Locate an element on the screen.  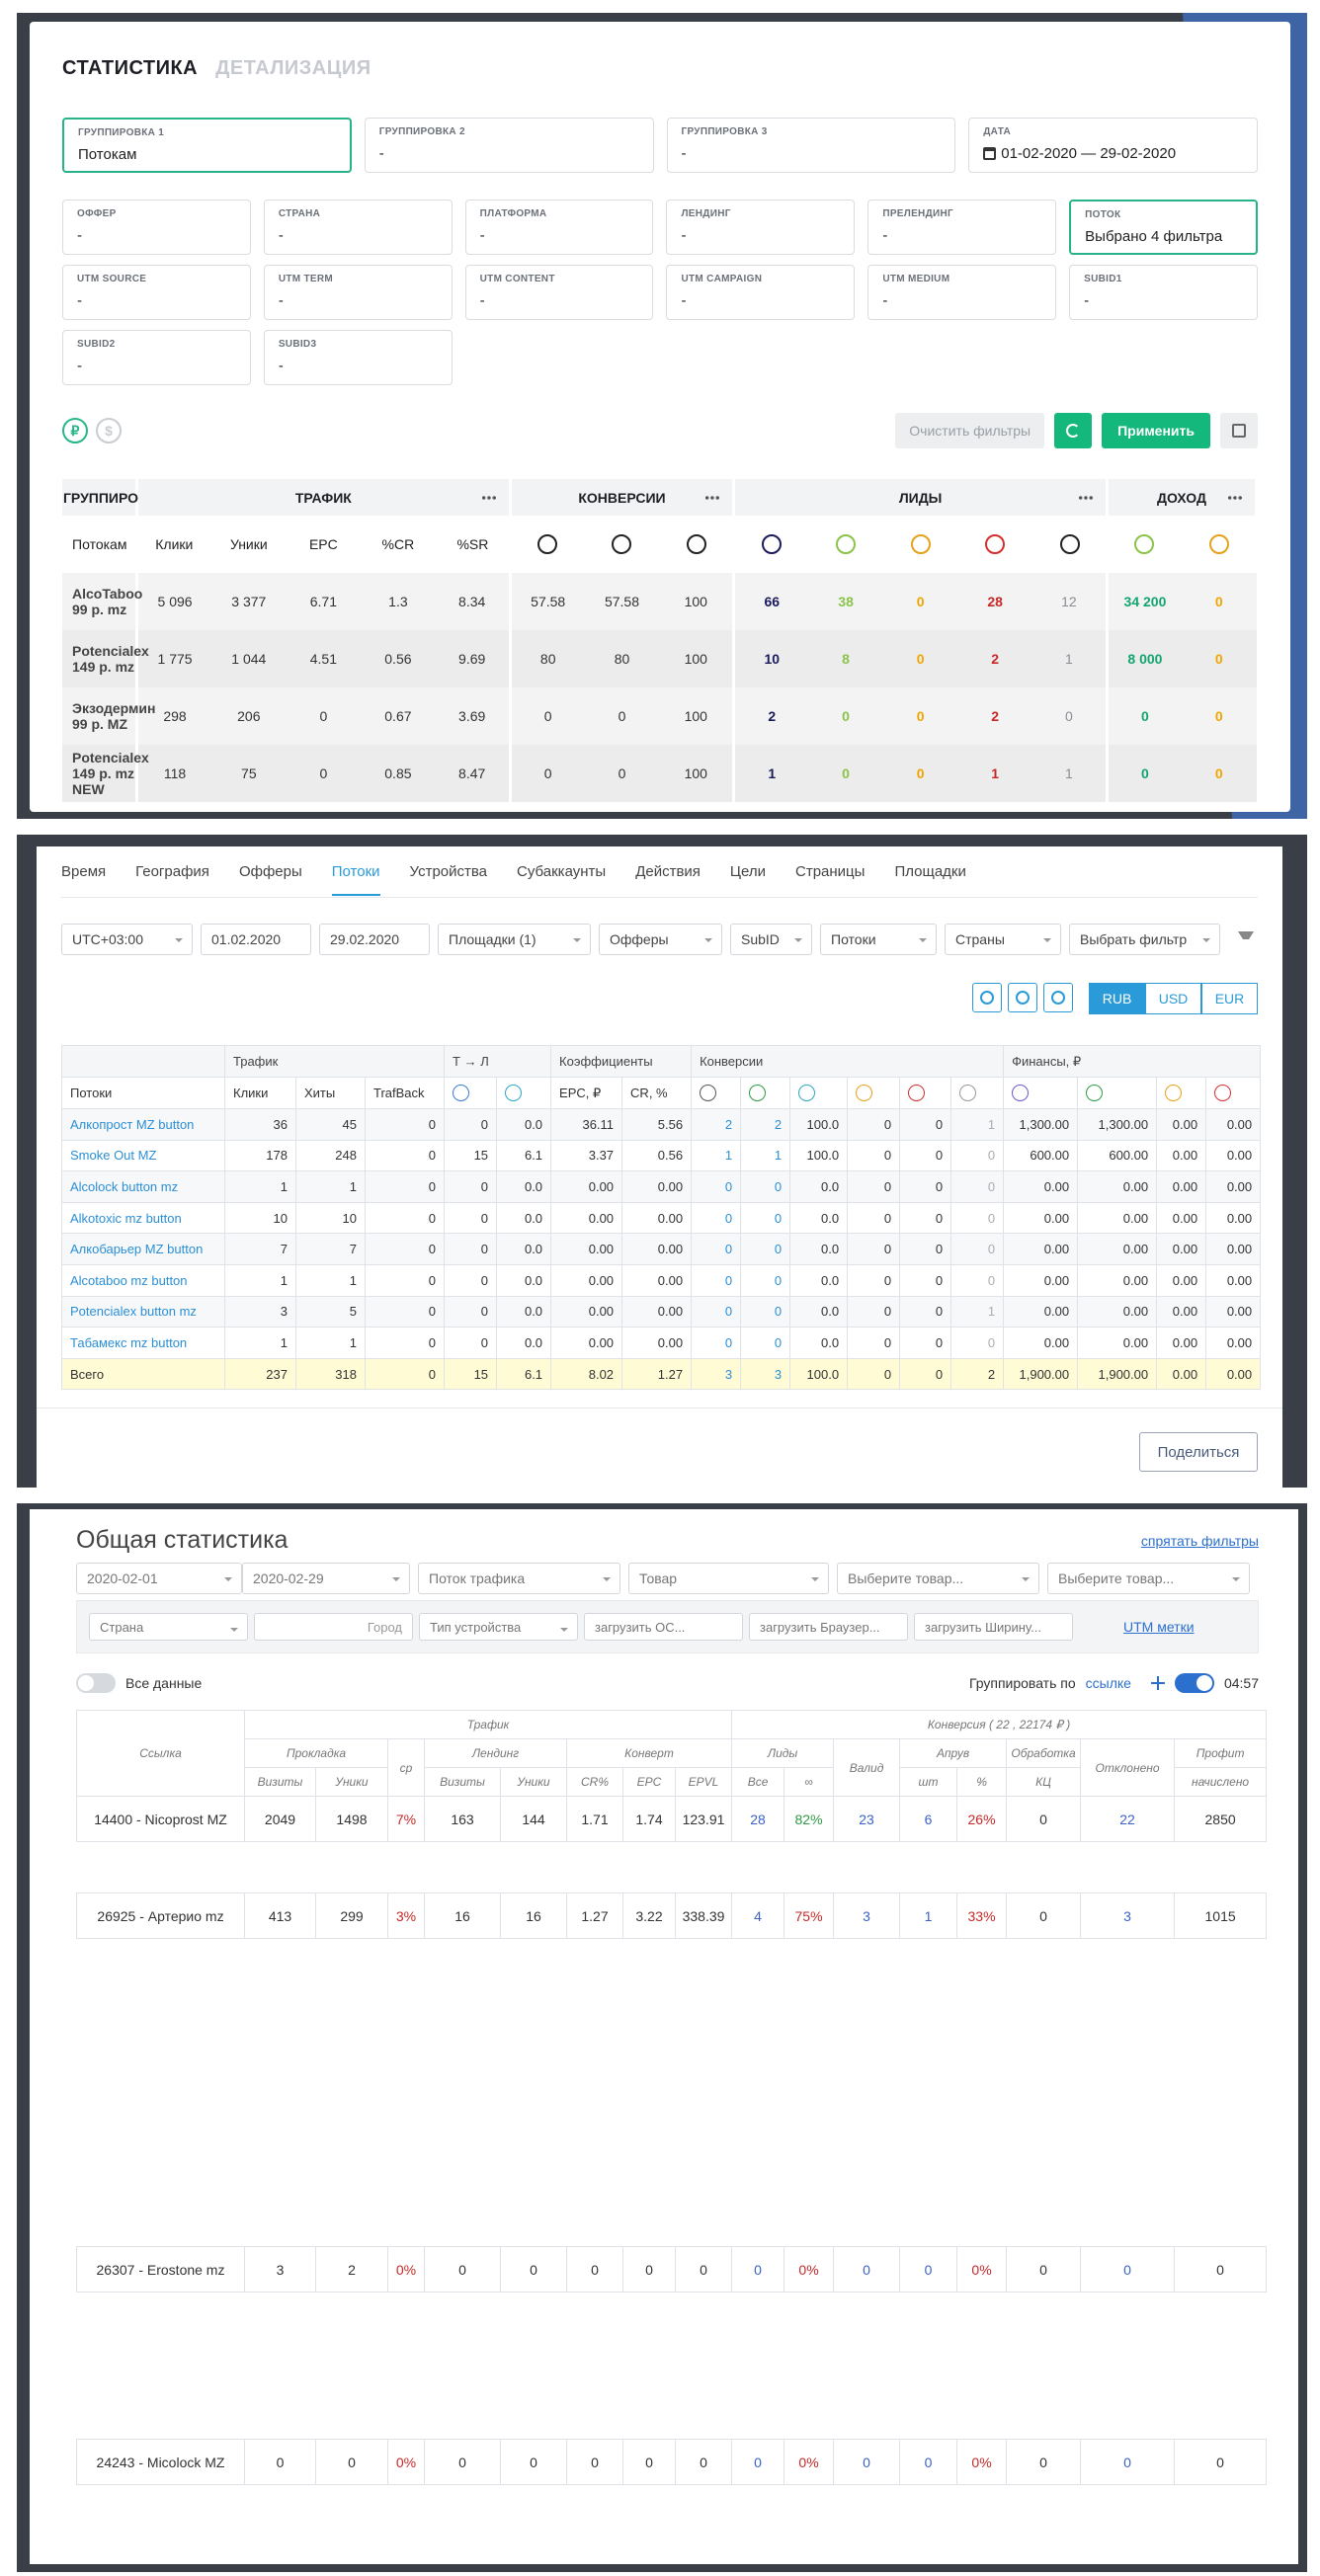
column-header: Все is located at coordinates (758, 1782).